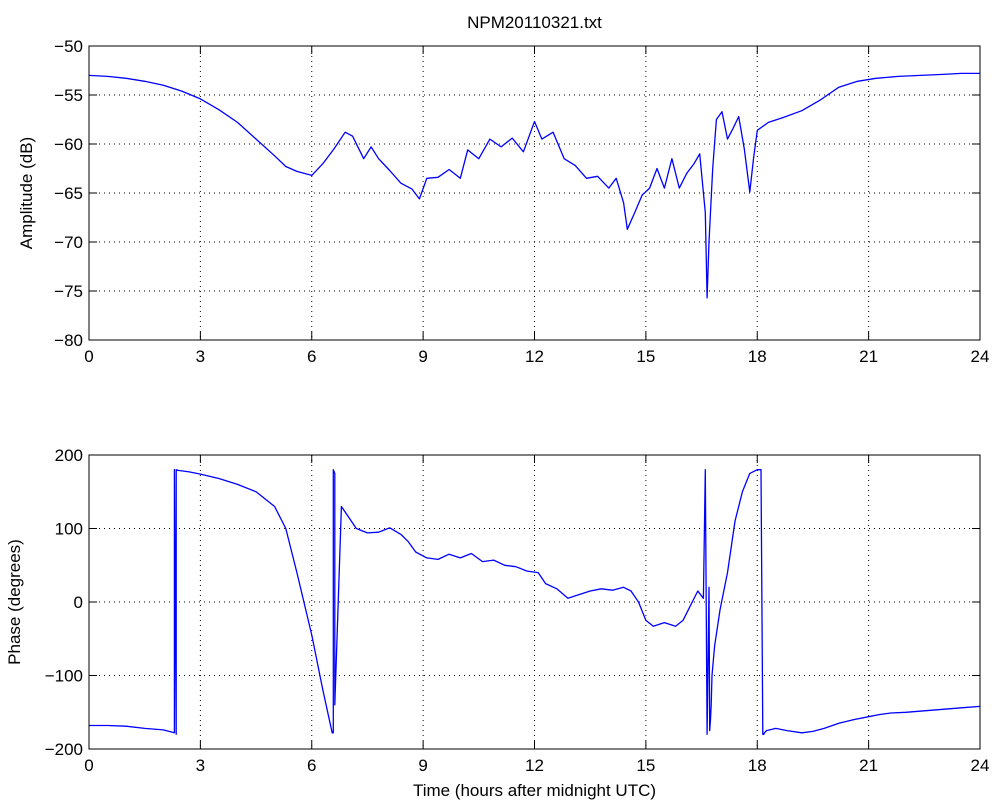  What do you see at coordinates (534, 765) in the screenshot?
I see `phase-x-tick-label: 12` at bounding box center [534, 765].